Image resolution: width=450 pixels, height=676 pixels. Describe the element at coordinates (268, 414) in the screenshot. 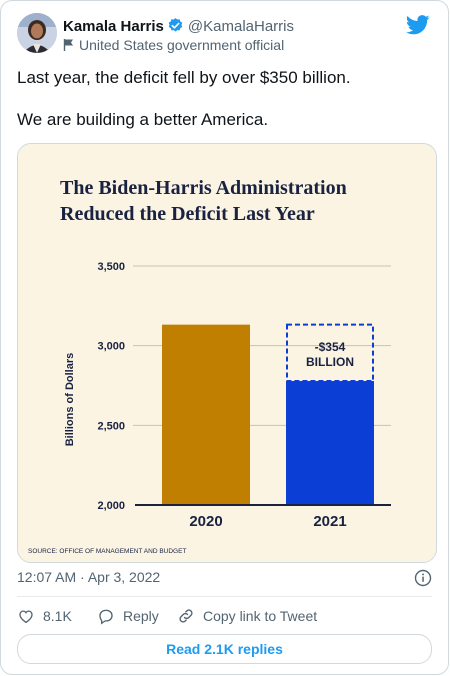

I see `bars` at that location.